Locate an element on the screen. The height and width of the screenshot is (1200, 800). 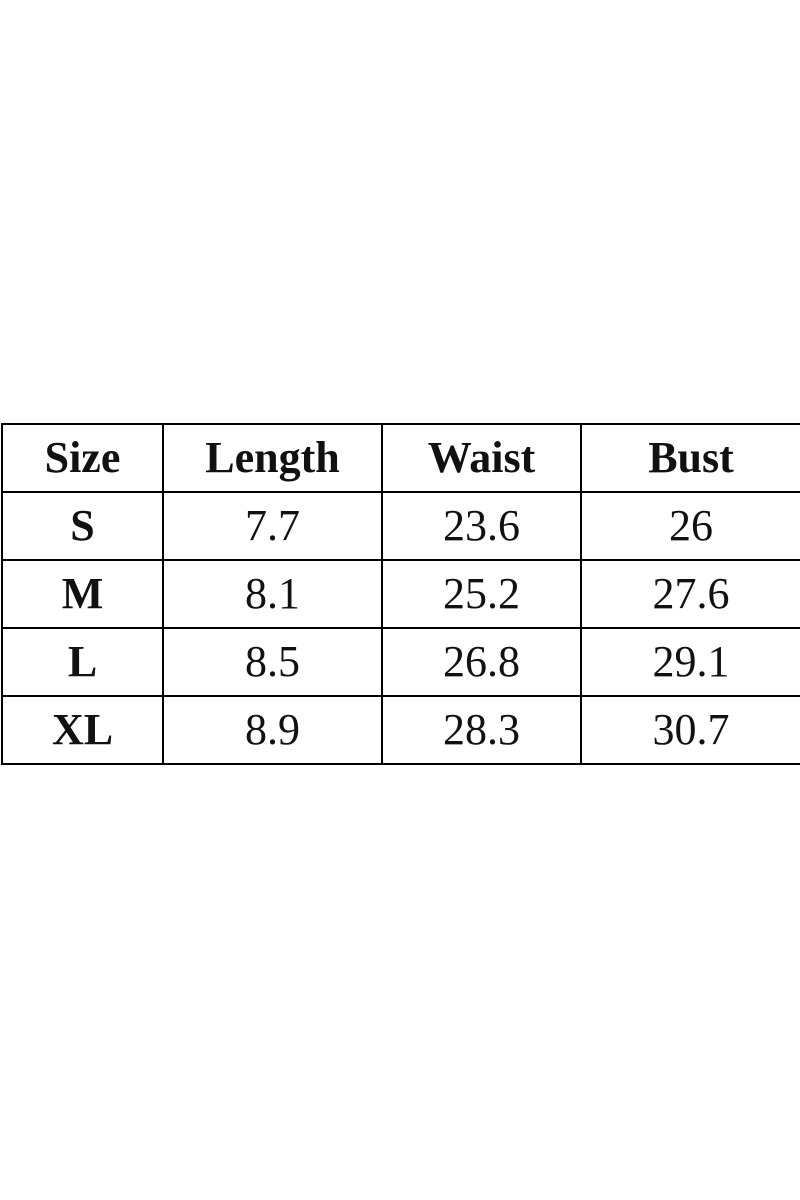
value-cell: 26 is located at coordinates (690, 526).